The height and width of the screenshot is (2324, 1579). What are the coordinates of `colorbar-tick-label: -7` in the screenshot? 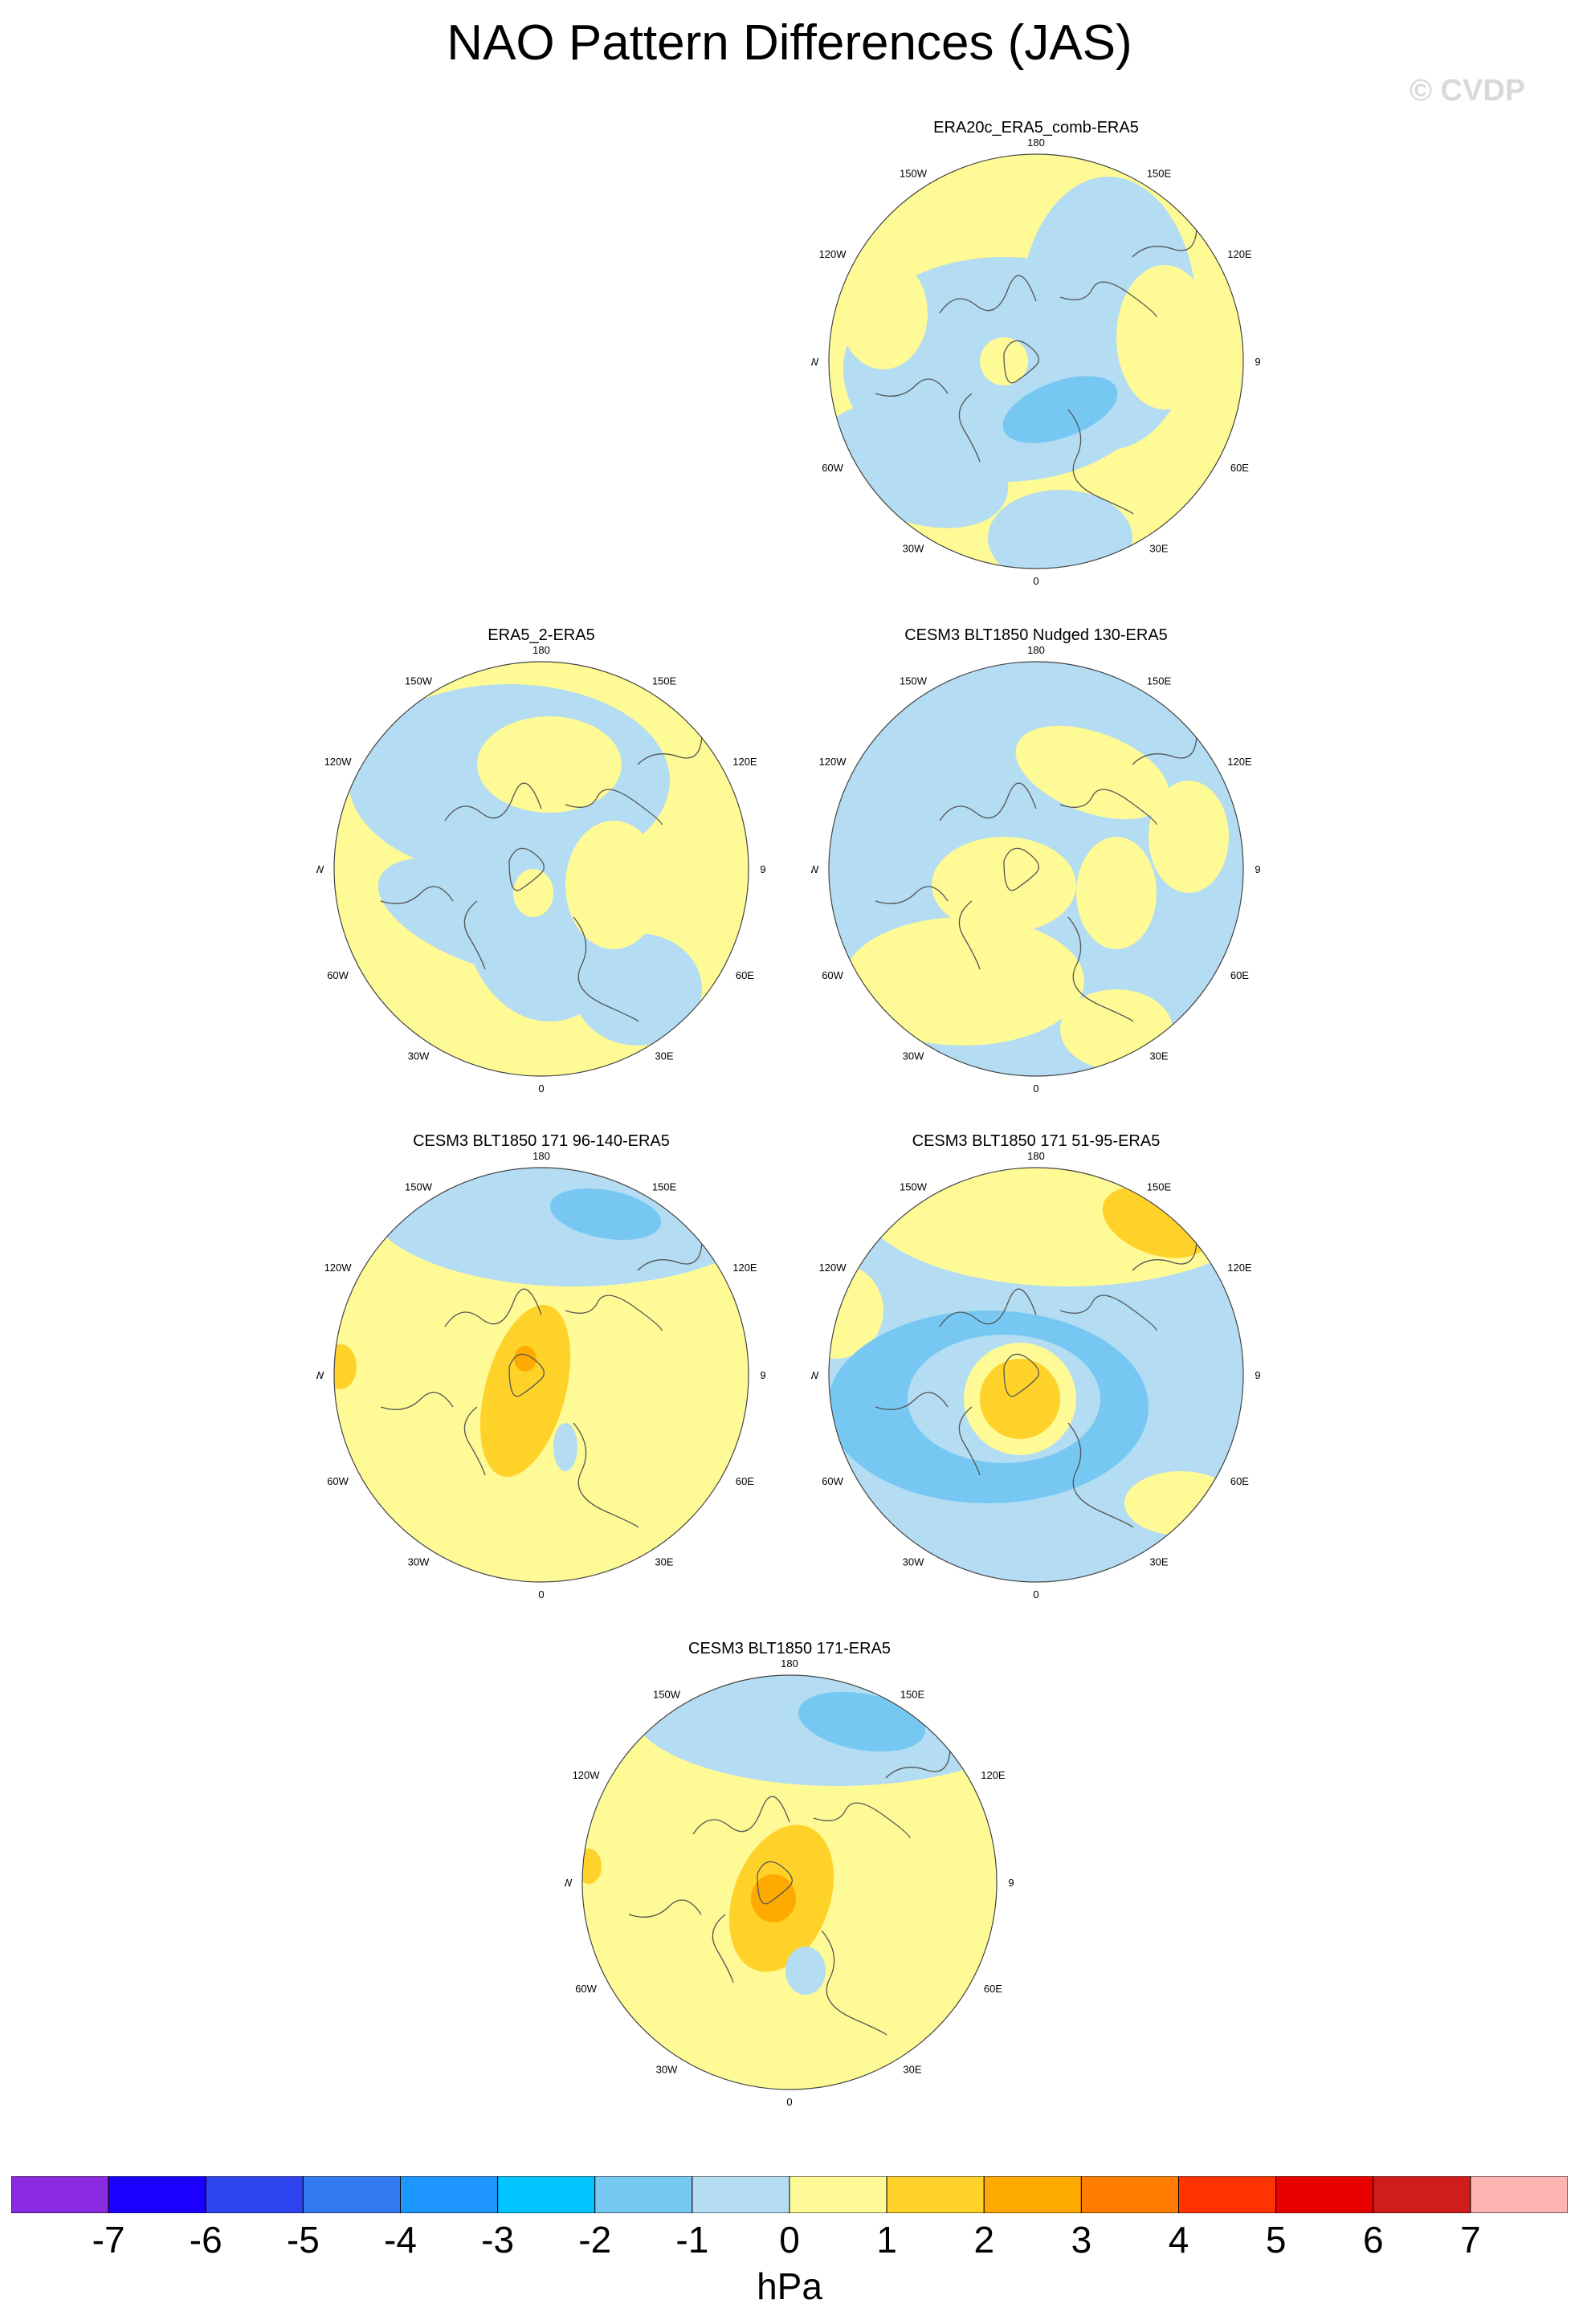 It's located at (108, 2240).